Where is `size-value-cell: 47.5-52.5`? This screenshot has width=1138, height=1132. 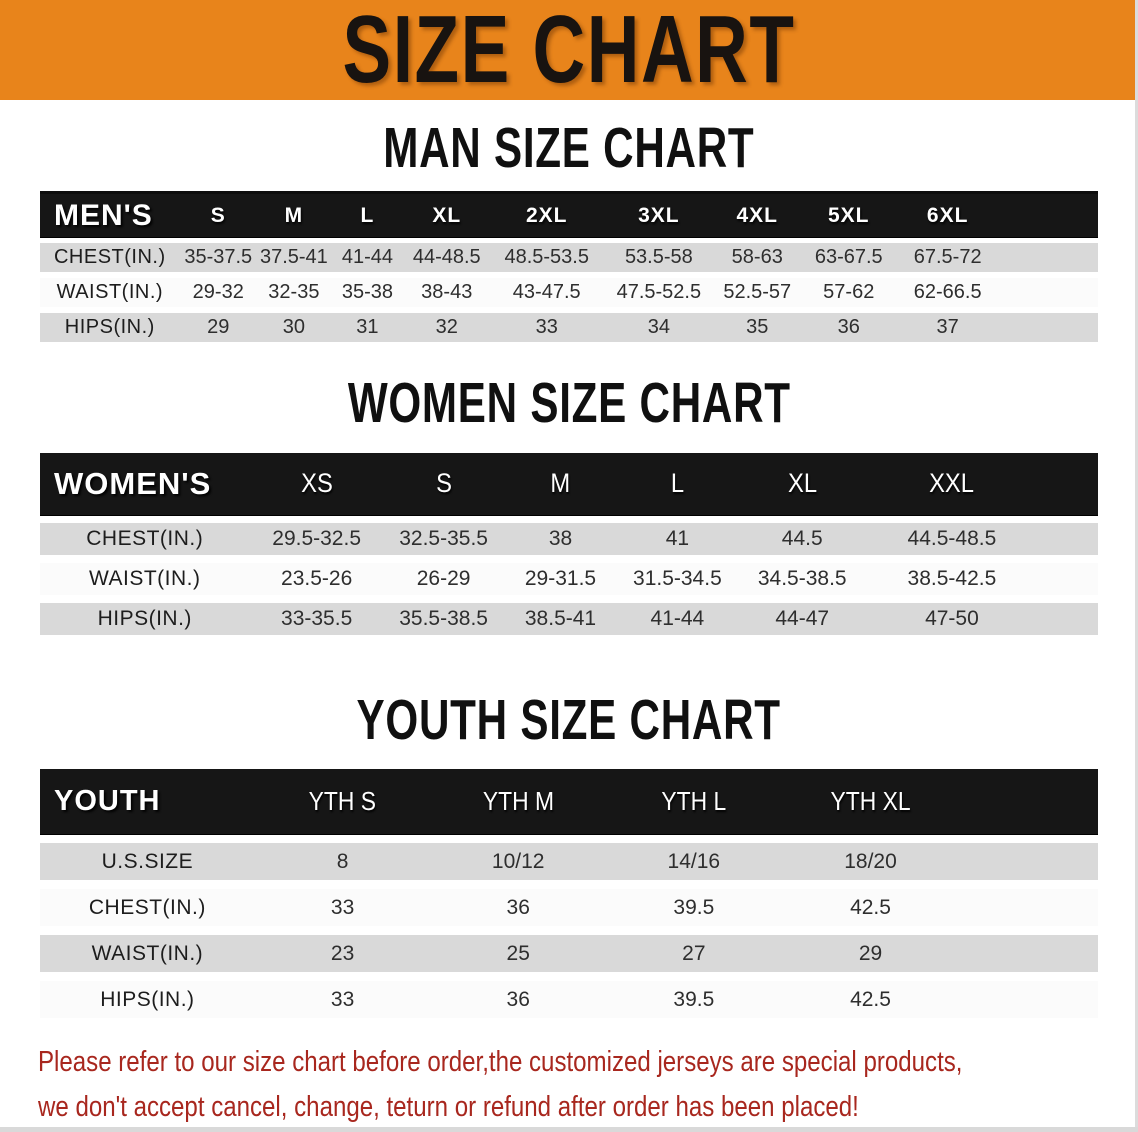
size-value-cell: 47.5-52.5 is located at coordinates (659, 292).